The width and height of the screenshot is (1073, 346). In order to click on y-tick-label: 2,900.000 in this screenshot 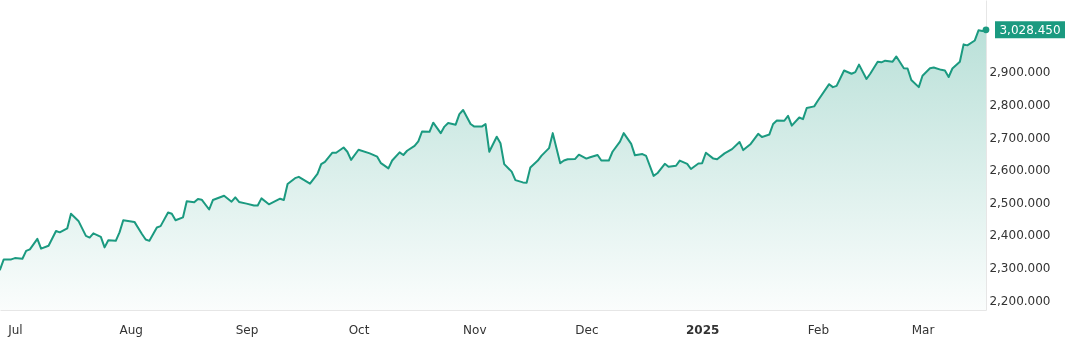, I will do `click(1020, 72)`.